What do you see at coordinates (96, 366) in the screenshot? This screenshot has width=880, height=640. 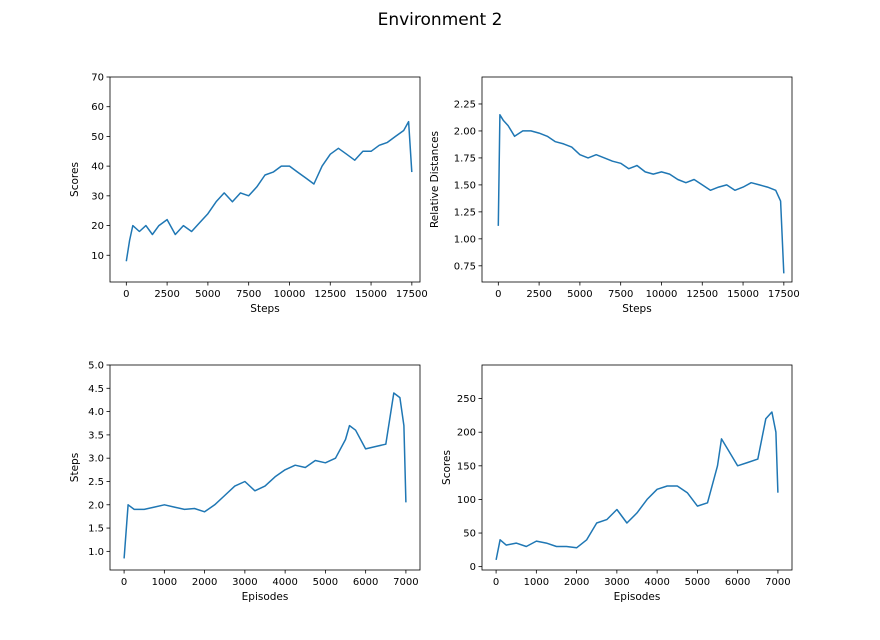 I see `y-tick-label: 5.0` at bounding box center [96, 366].